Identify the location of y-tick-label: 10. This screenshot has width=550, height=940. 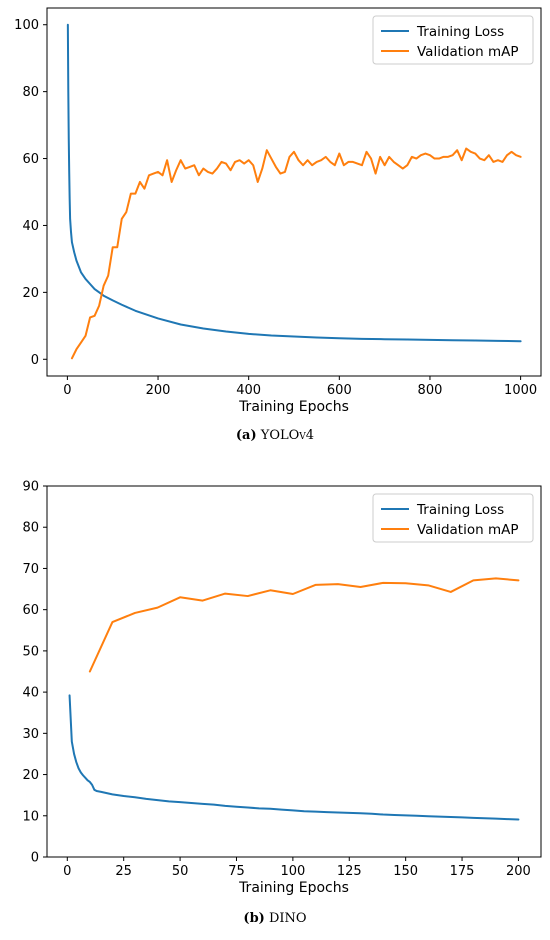
(30, 816).